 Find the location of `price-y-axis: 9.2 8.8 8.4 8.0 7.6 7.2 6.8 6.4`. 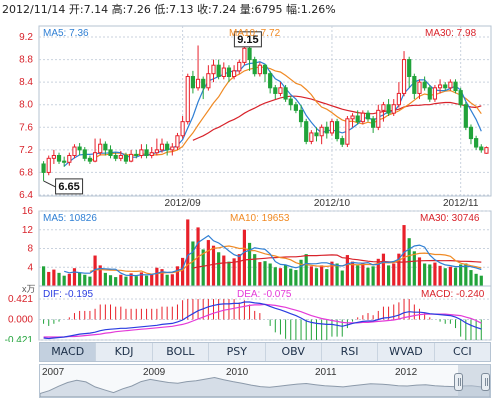

price-y-axis: 9.2 8.8 8.4 8.0 7.6 7.2 6.8 6.4 is located at coordinates (26, 116).